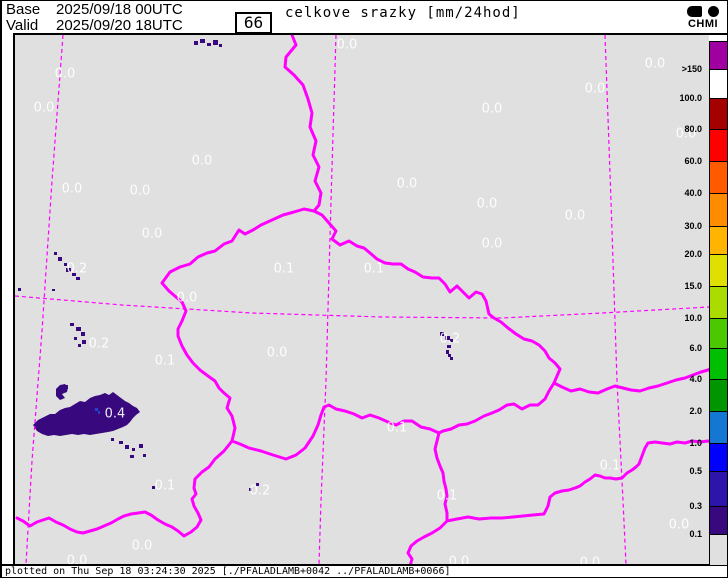 This screenshot has width=728, height=578. I want to click on scale-tick-label: 0.3, so click(695, 506).